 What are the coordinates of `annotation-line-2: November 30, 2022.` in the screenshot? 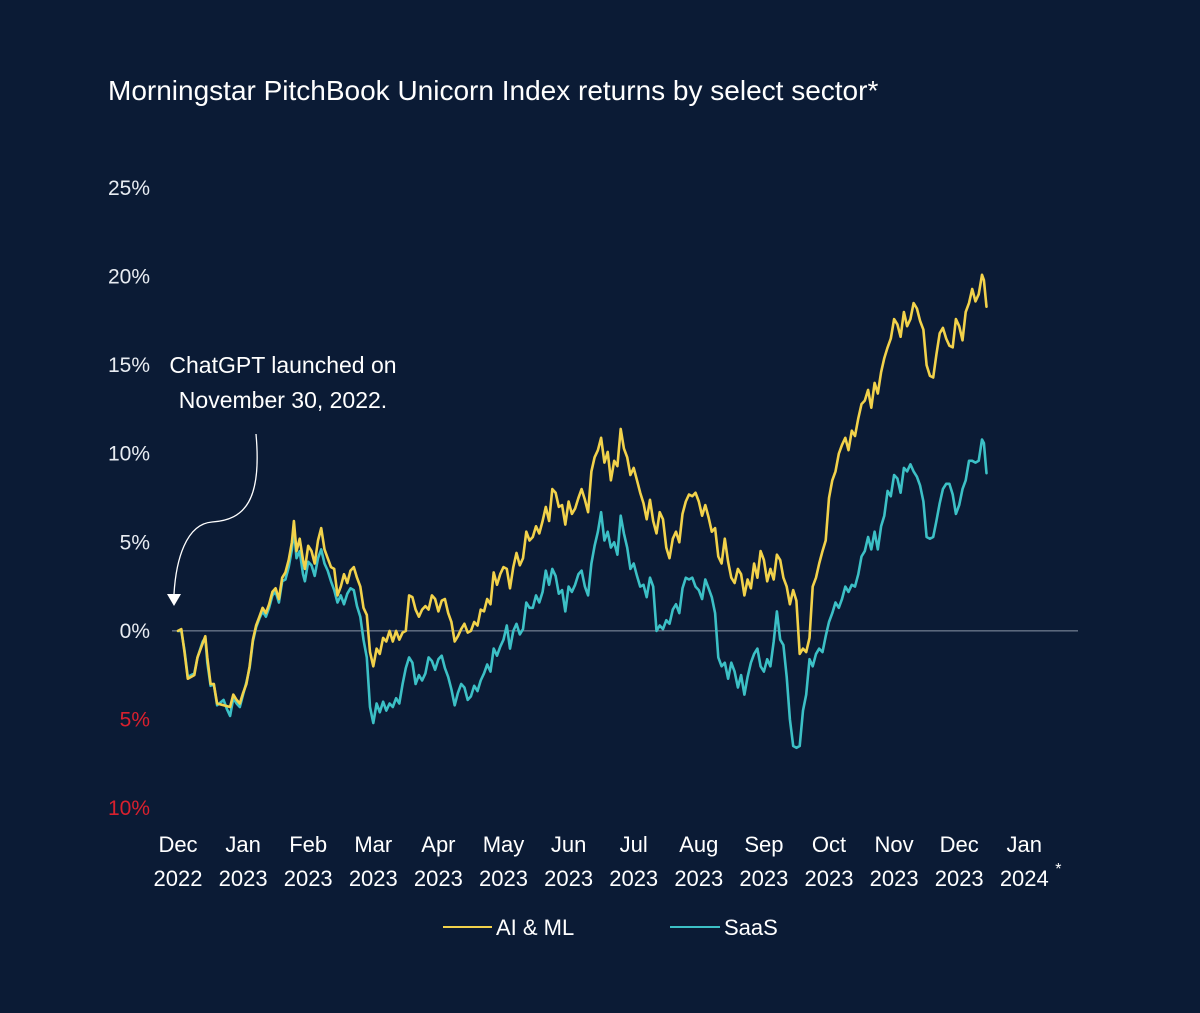 It's located at (283, 400).